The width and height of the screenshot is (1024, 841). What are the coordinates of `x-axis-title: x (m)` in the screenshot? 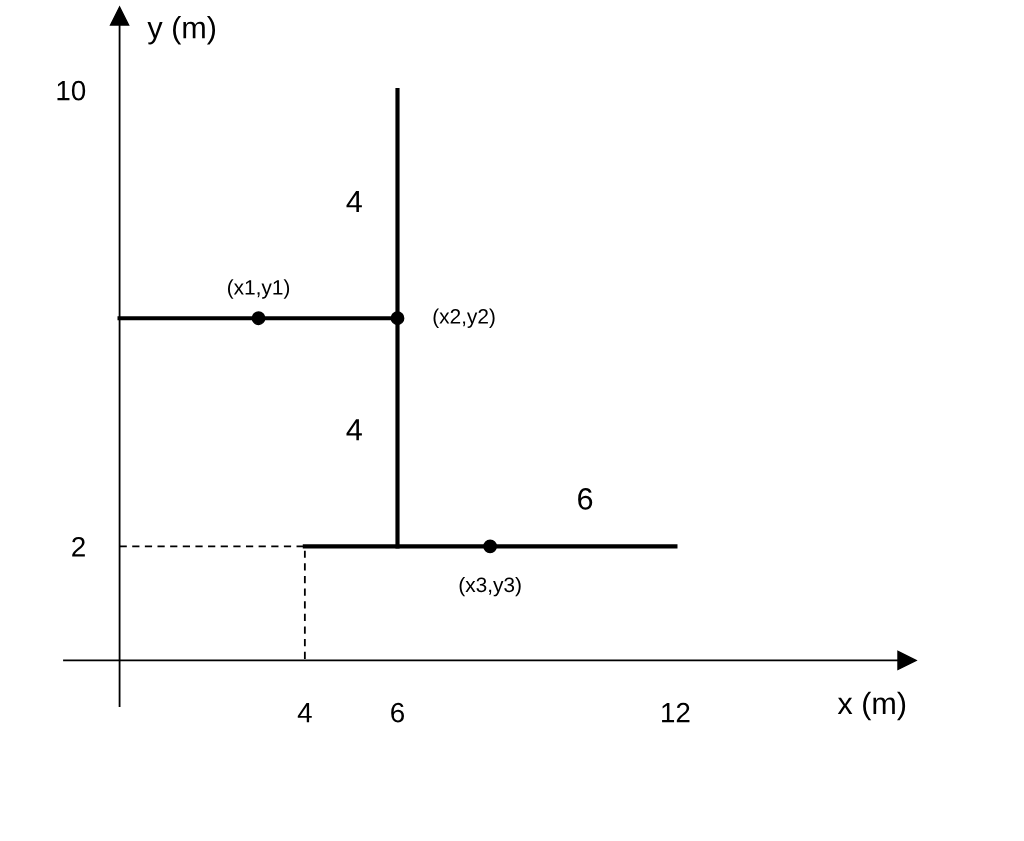 It's located at (871, 706).